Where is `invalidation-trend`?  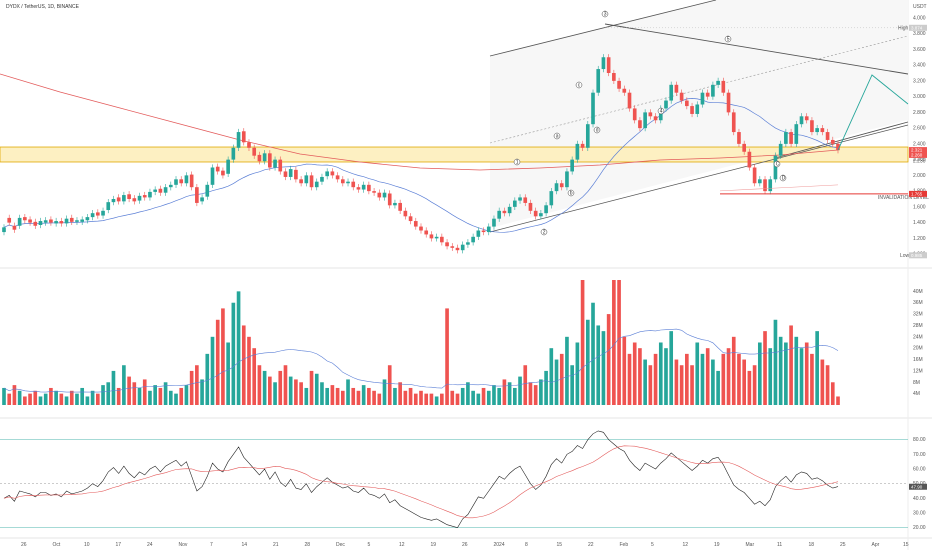
invalidation-trend is located at coordinates (779, 188).